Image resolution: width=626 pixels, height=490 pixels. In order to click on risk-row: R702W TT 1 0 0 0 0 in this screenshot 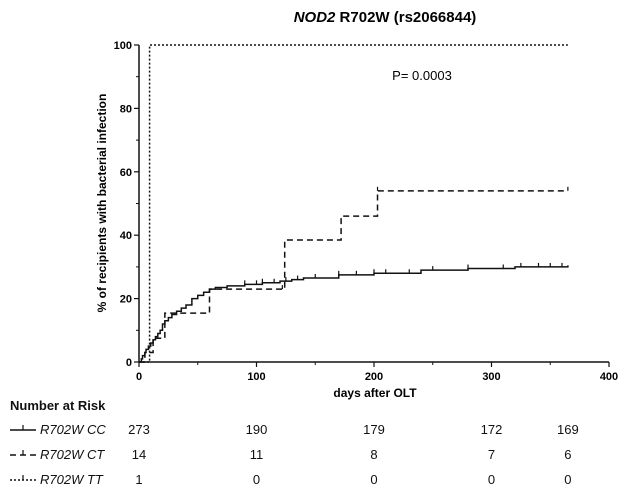, I will do `click(313, 480)`.